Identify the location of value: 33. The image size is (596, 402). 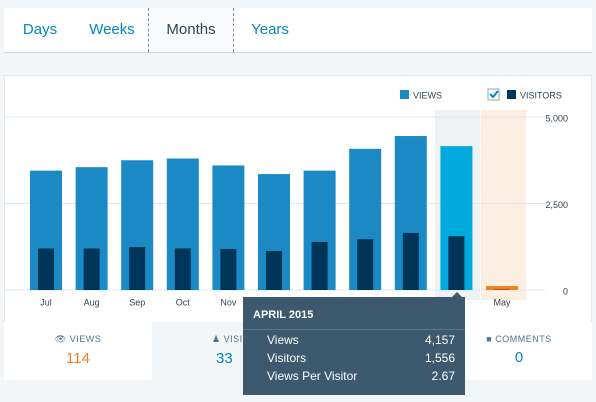
(224, 358).